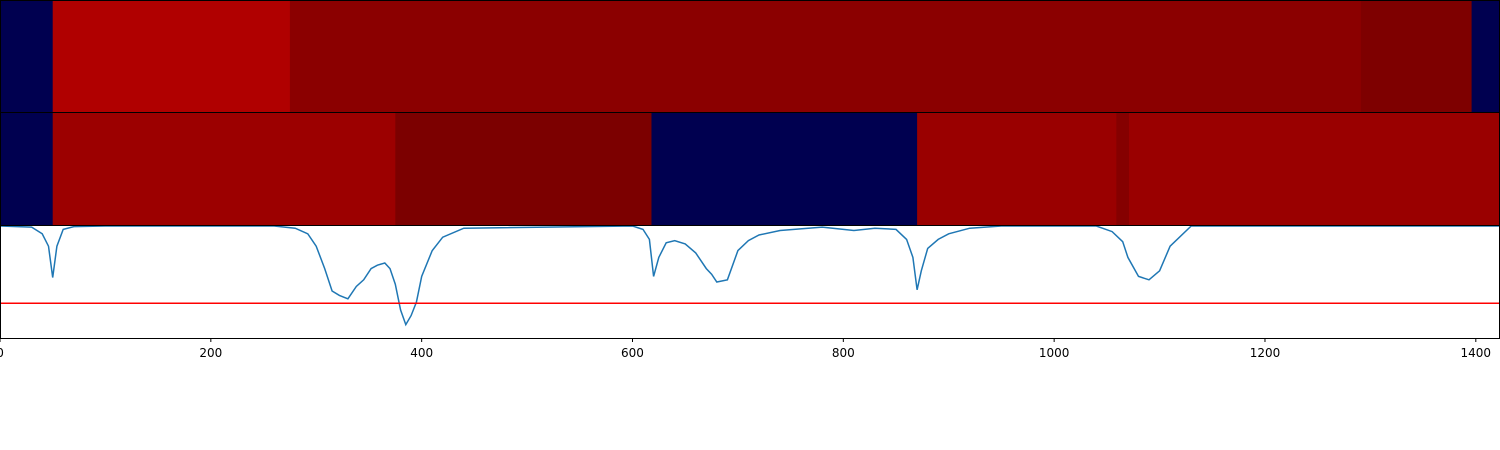  Describe the element at coordinates (210, 353) in the screenshot. I see `x-tick-label: 200` at that location.